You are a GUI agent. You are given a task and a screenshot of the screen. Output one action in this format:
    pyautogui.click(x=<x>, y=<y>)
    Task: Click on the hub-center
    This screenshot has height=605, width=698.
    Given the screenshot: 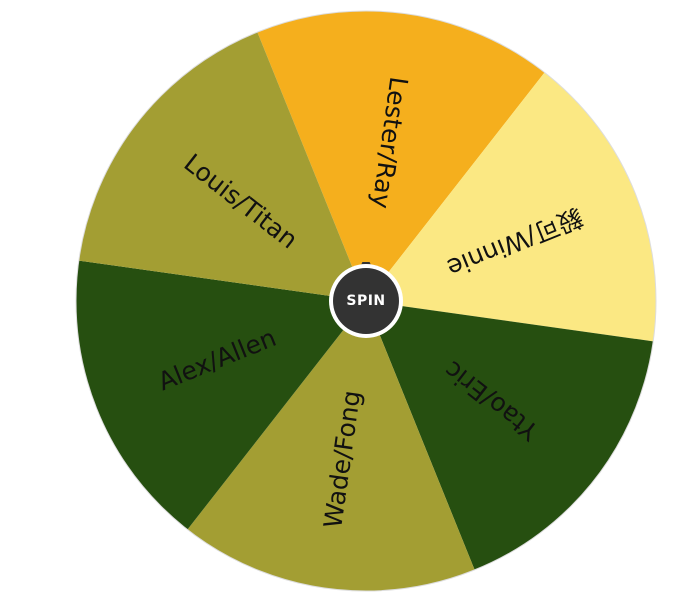 What is the action you would take?
    pyautogui.click(x=366, y=301)
    